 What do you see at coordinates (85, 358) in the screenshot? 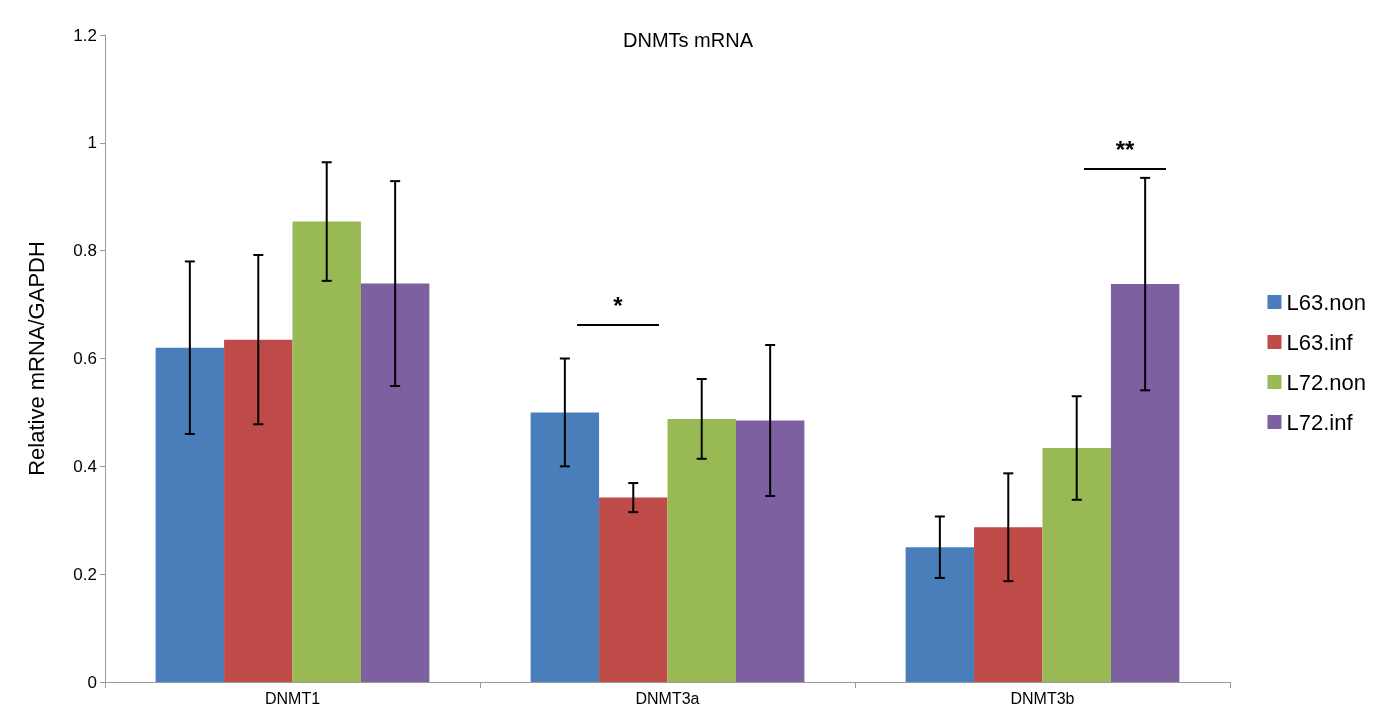
I see `y-tick-label: 0.6` at bounding box center [85, 358].